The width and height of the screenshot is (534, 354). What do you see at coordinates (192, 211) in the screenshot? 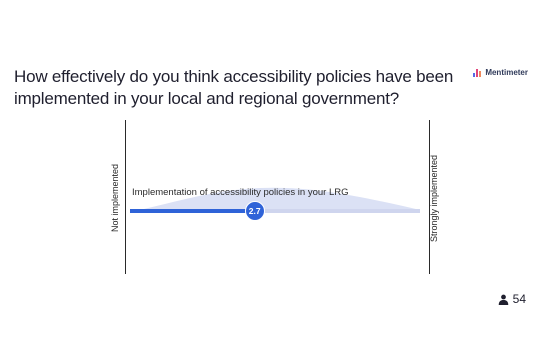
I see `scale-average-fill` at bounding box center [192, 211].